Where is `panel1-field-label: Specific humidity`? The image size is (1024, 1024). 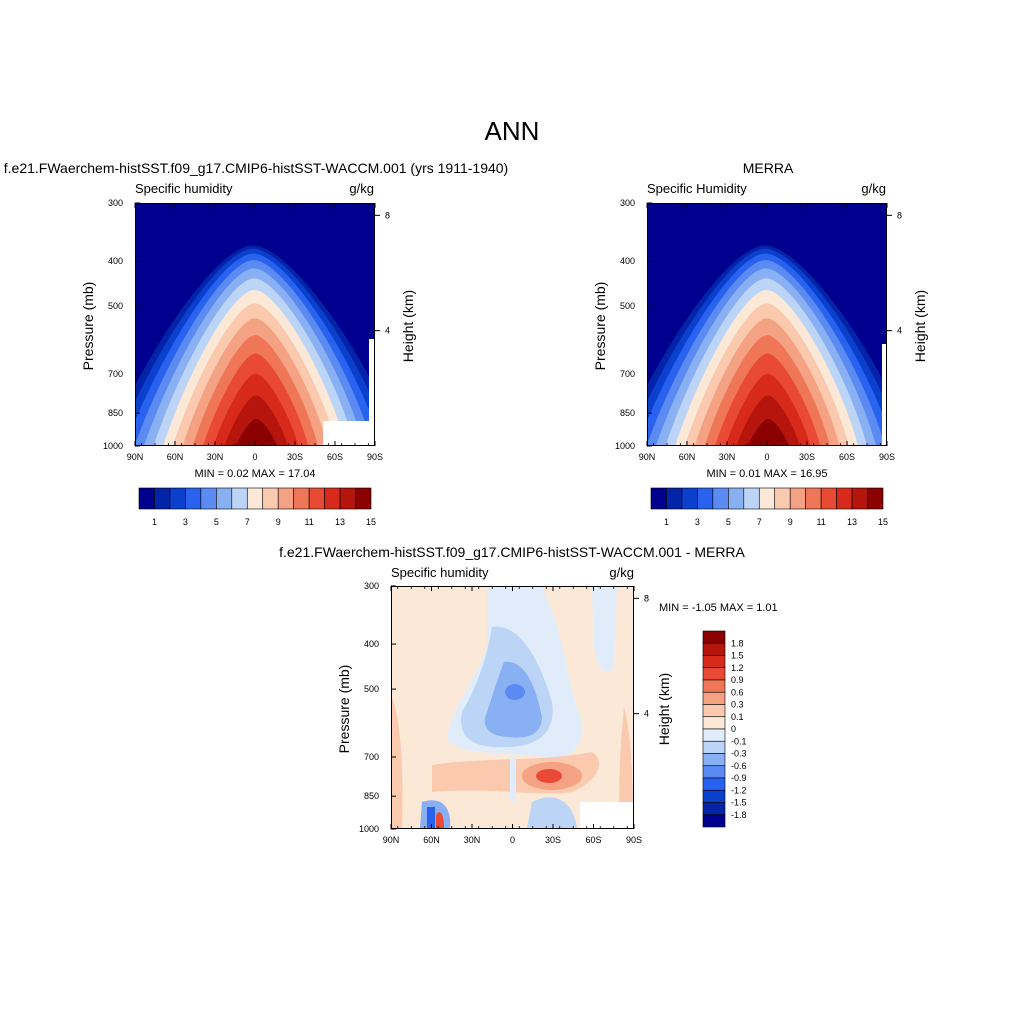 panel1-field-label: Specific humidity is located at coordinates (184, 188).